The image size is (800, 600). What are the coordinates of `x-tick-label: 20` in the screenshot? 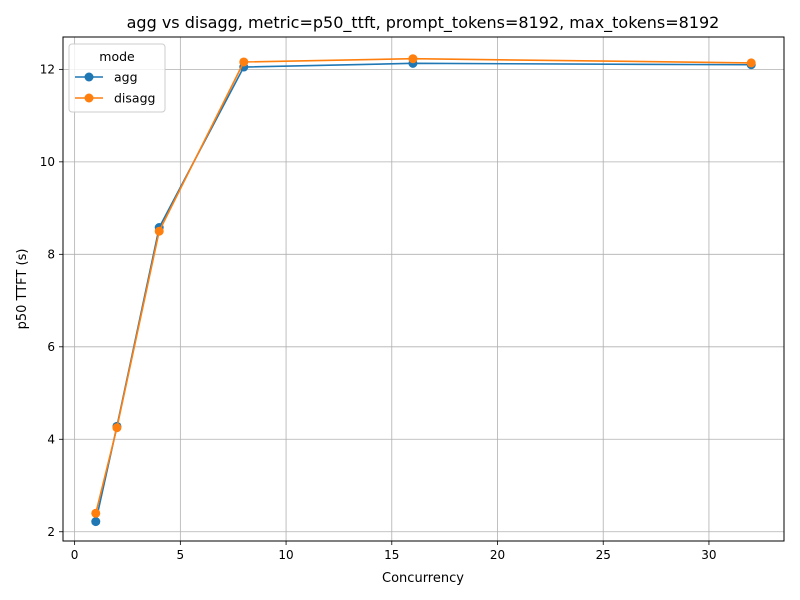 It's located at (497, 555).